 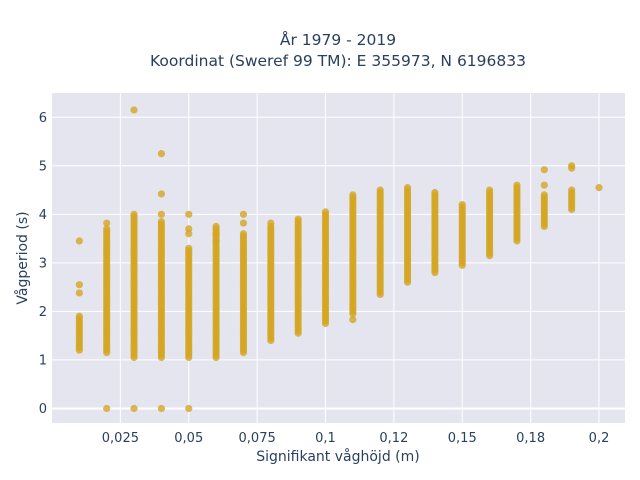 I want to click on x-tick-label: 0,075, so click(x=257, y=438).